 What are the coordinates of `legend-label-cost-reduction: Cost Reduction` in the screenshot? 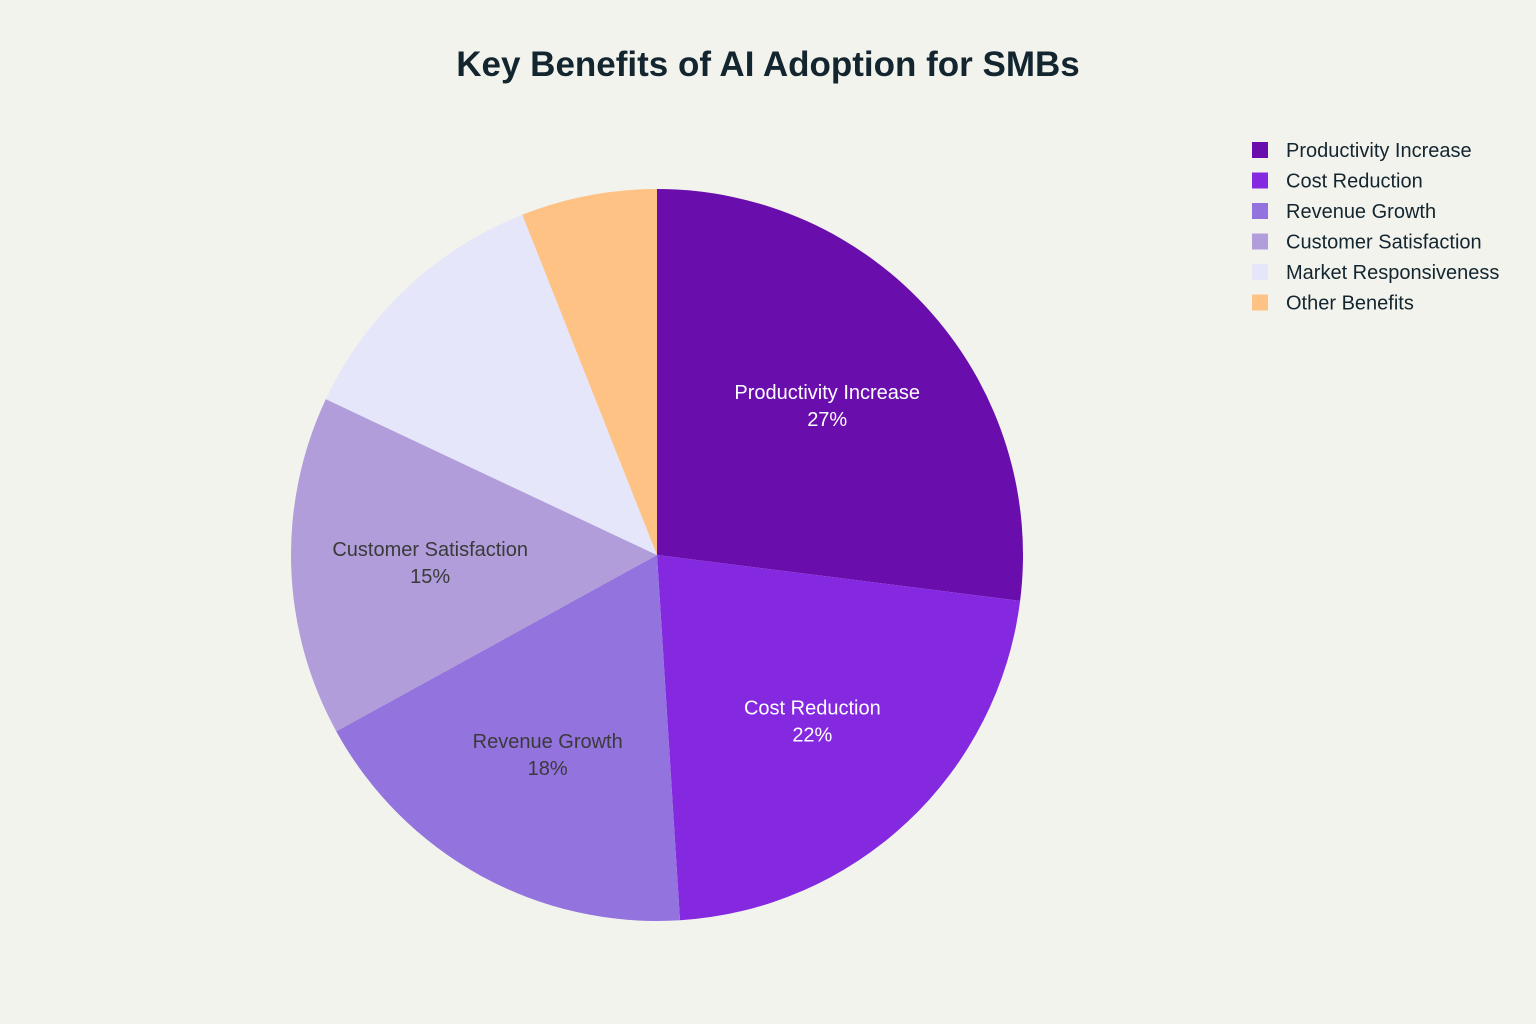 It's located at (1354, 182).